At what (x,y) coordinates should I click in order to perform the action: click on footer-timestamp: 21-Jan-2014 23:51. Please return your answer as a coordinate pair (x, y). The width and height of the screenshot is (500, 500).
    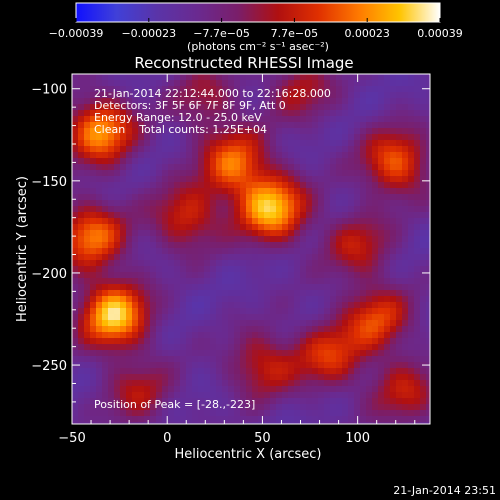
    Looking at the image, I should click on (444, 490).